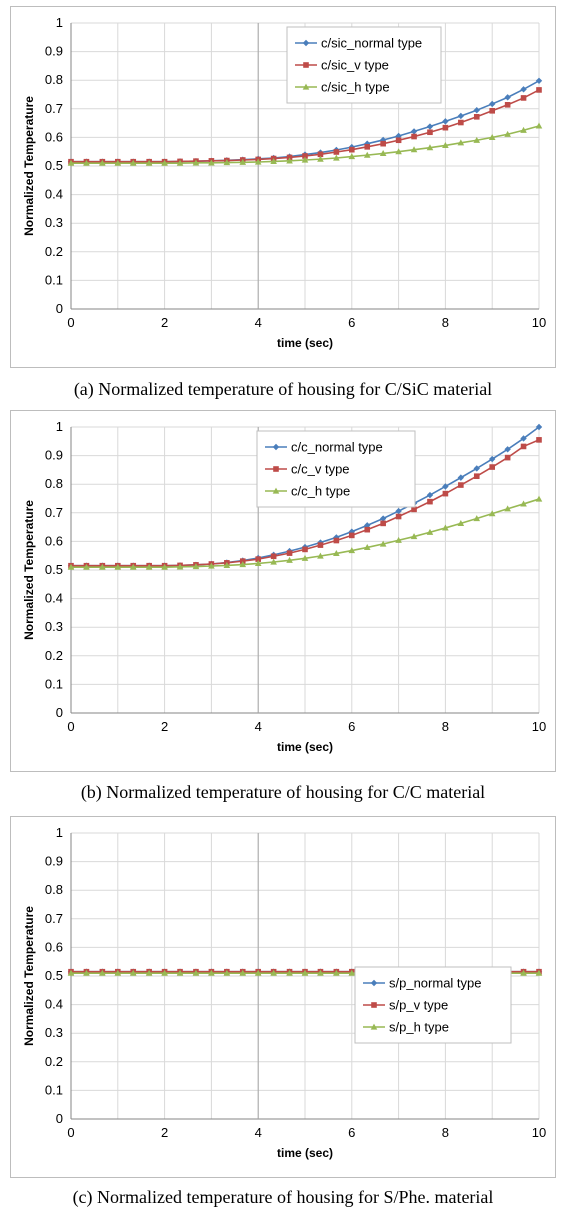  What do you see at coordinates (54, 946) in the screenshot?
I see `y-tick-label: 0.6` at bounding box center [54, 946].